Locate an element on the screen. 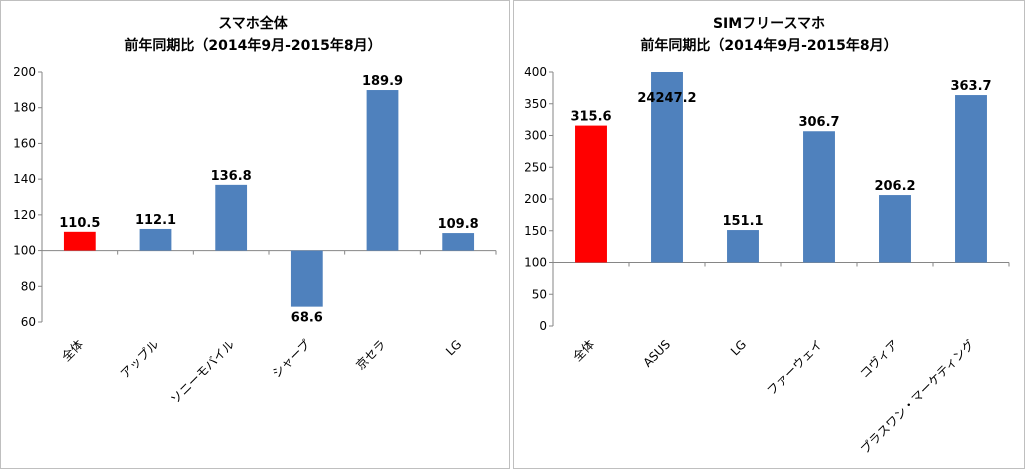 The image size is (1025, 469). y-tick-label: 120 is located at coordinates (24, 215).